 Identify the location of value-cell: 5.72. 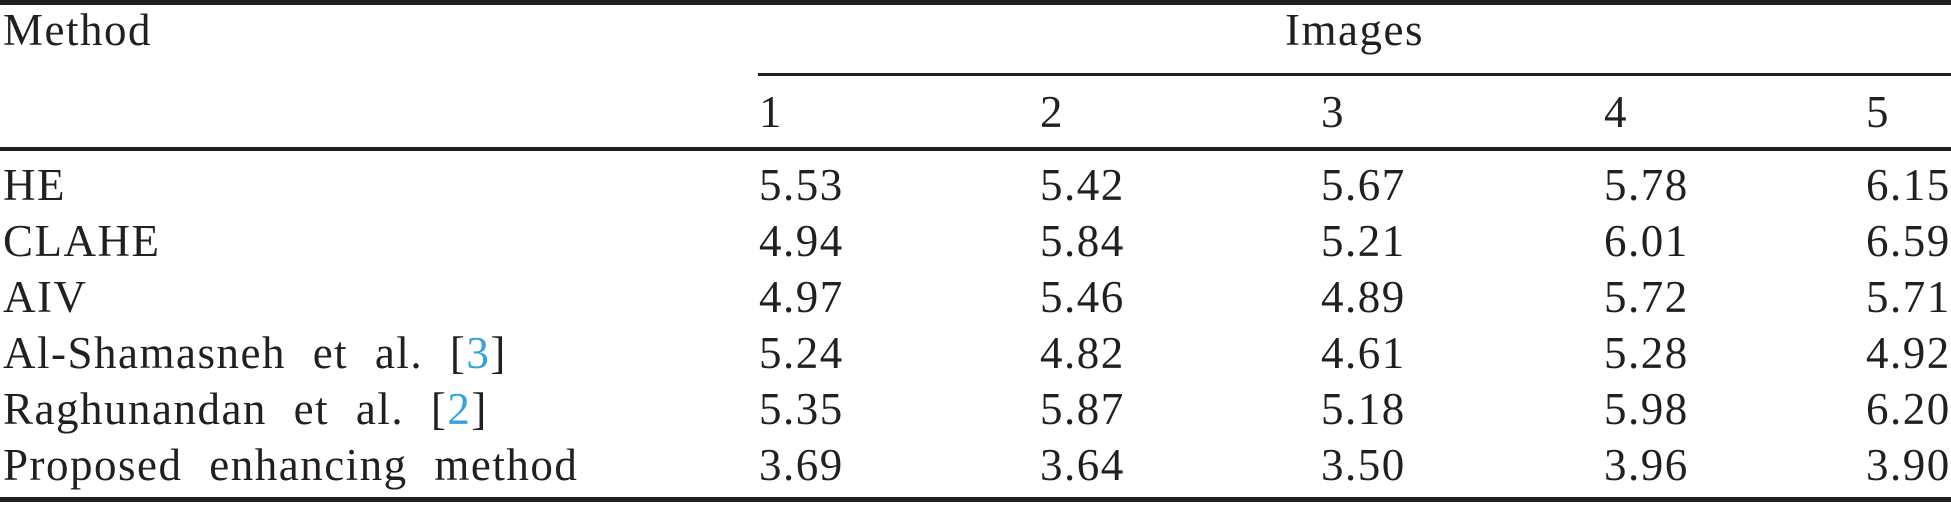
(1646, 297).